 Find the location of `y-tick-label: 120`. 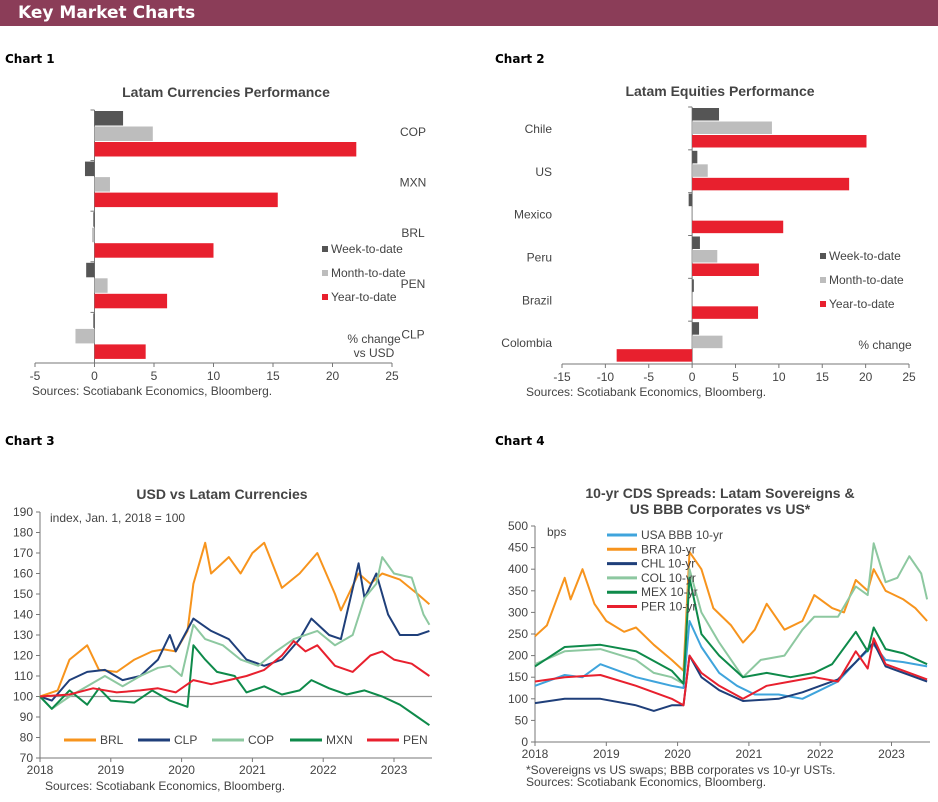

y-tick-label: 120 is located at coordinates (23, 656).